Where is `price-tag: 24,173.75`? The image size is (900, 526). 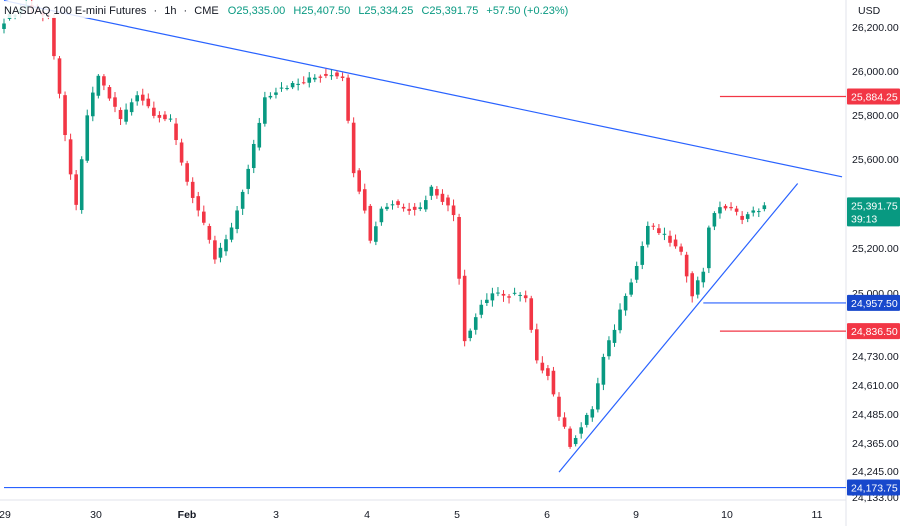
price-tag: 24,173.75 is located at coordinates (873, 487).